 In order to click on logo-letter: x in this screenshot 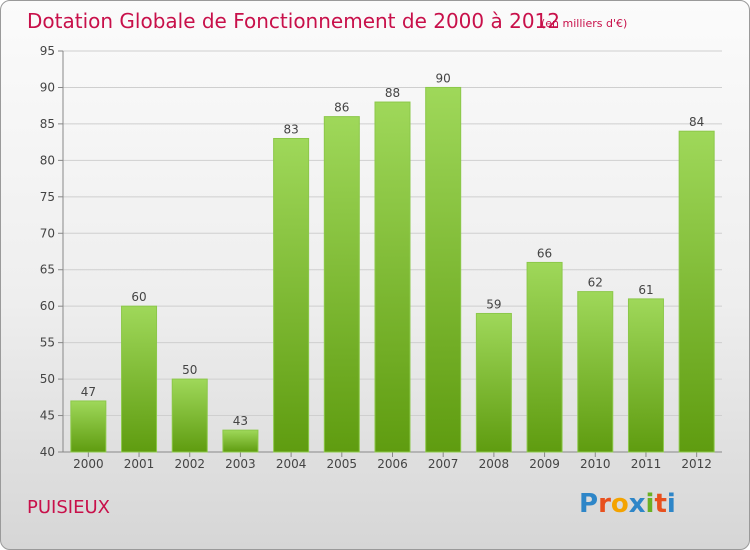, I will do `click(637, 504)`.